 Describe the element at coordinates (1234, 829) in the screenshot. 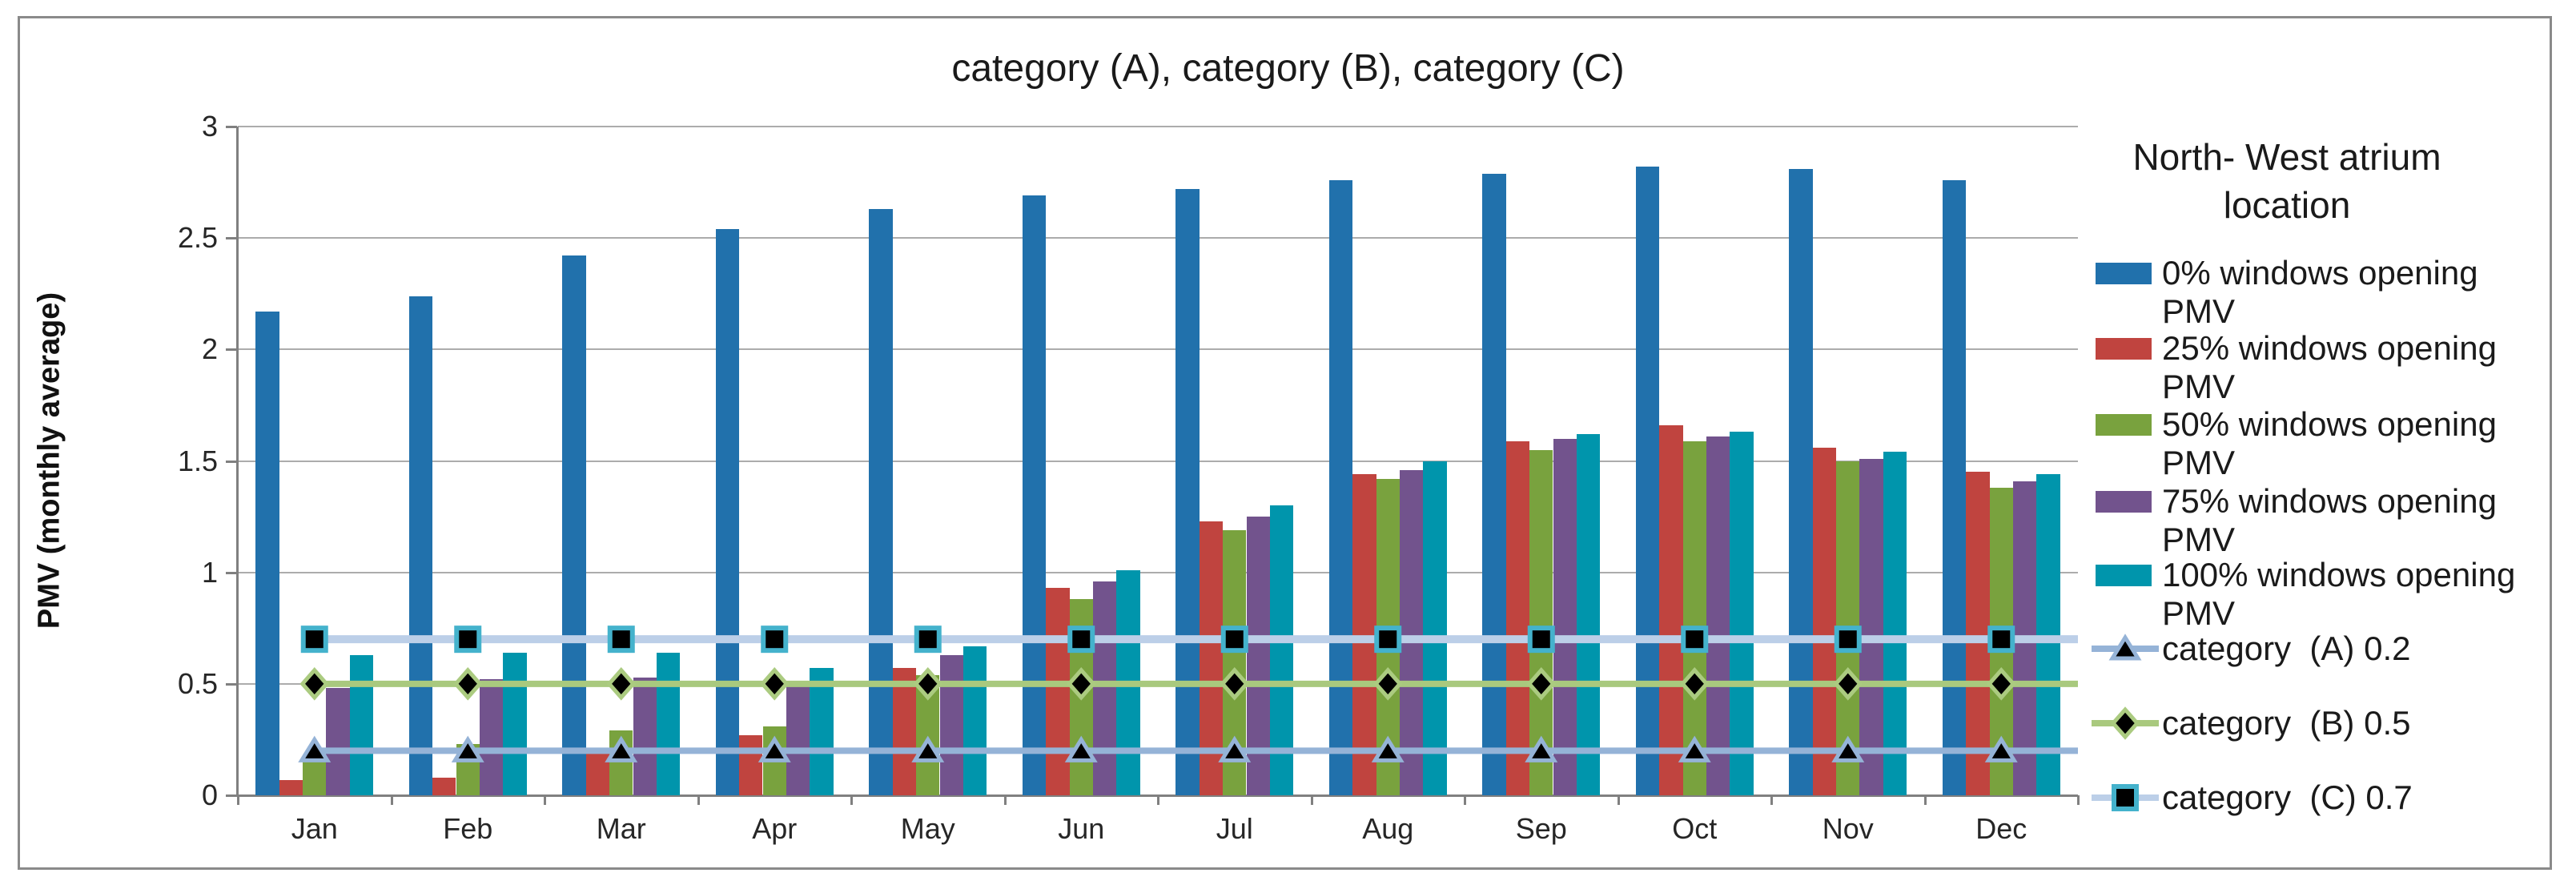

I see `x-category-label: Jul` at that location.